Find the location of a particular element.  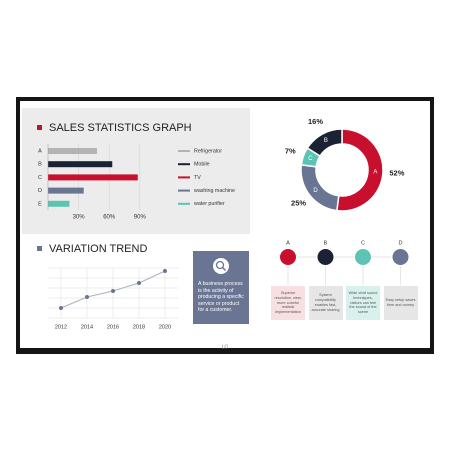

legend-label: water purifier is located at coordinates (209, 204).